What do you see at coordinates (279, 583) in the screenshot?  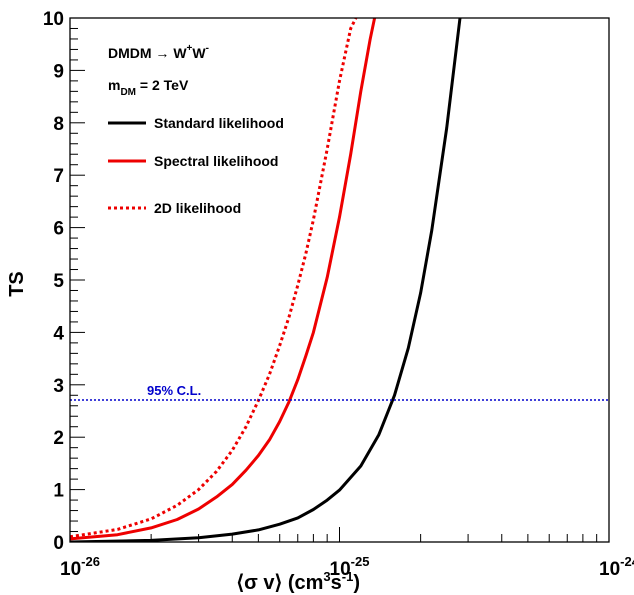 I see `x-axis-title-main: ⟨σ v⟩ (cm` at bounding box center [279, 583].